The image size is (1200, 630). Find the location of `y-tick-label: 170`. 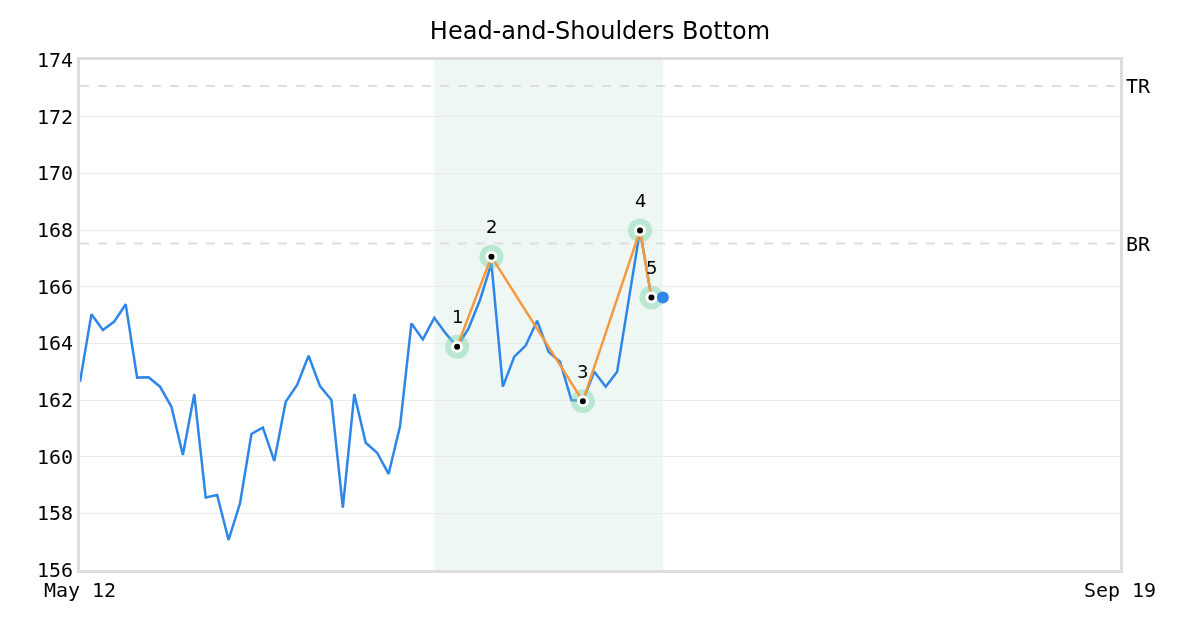

y-tick-label: 170 is located at coordinates (54, 173).